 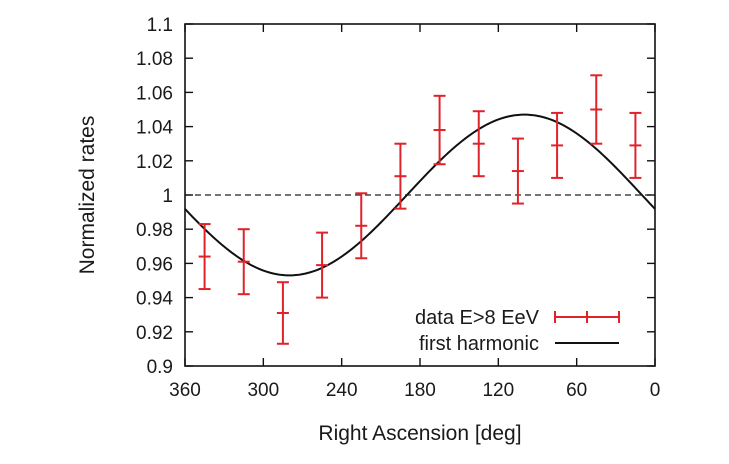 I want to click on x-tick-label: 60, so click(x=576, y=390).